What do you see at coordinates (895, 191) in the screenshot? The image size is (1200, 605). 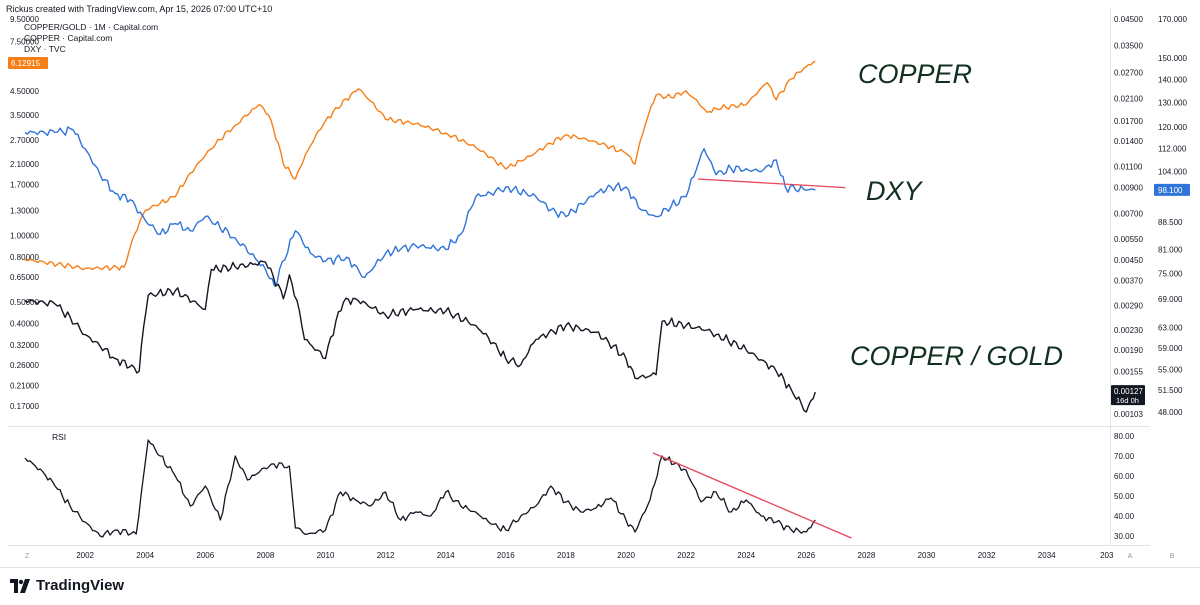 I see `annotation-dxy: DXY` at bounding box center [895, 191].